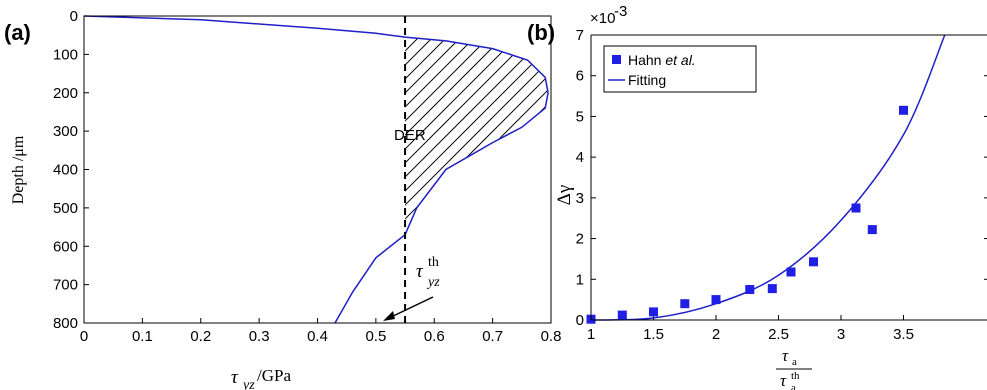 Image resolution: width=987 pixels, height=390 pixels. I want to click on y-tick-label: 7, so click(580, 35).